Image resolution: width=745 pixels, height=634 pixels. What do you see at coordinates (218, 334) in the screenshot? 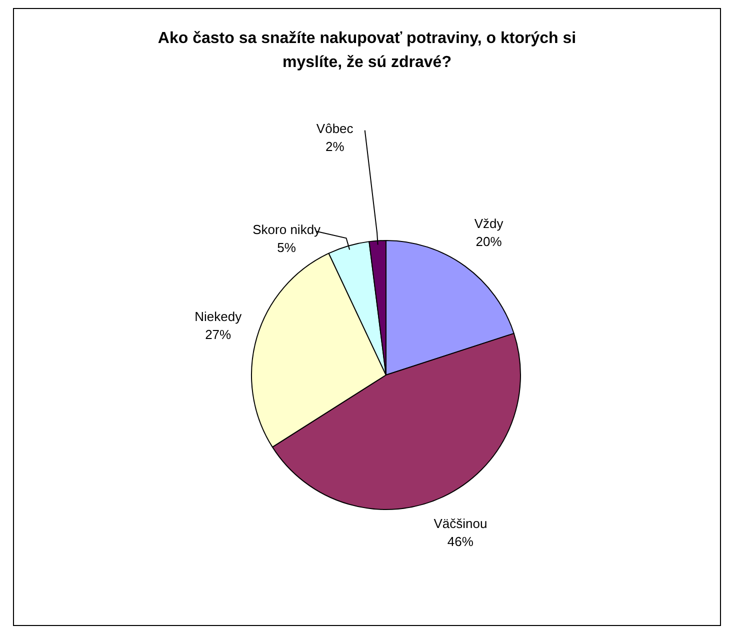
I see `data-label: 27%` at bounding box center [218, 334].